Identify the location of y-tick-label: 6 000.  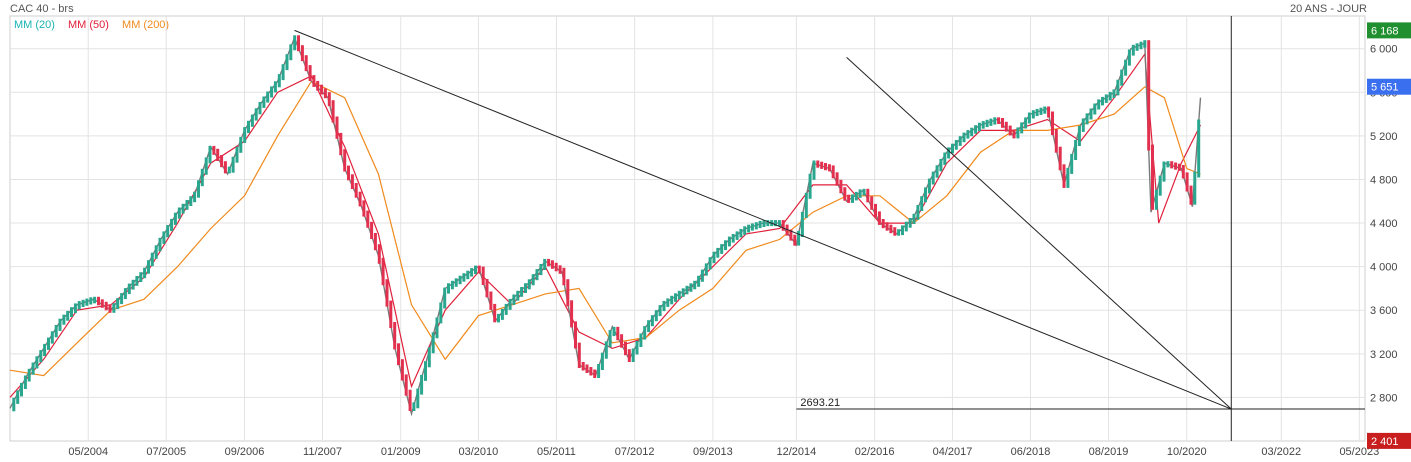
(1384, 50).